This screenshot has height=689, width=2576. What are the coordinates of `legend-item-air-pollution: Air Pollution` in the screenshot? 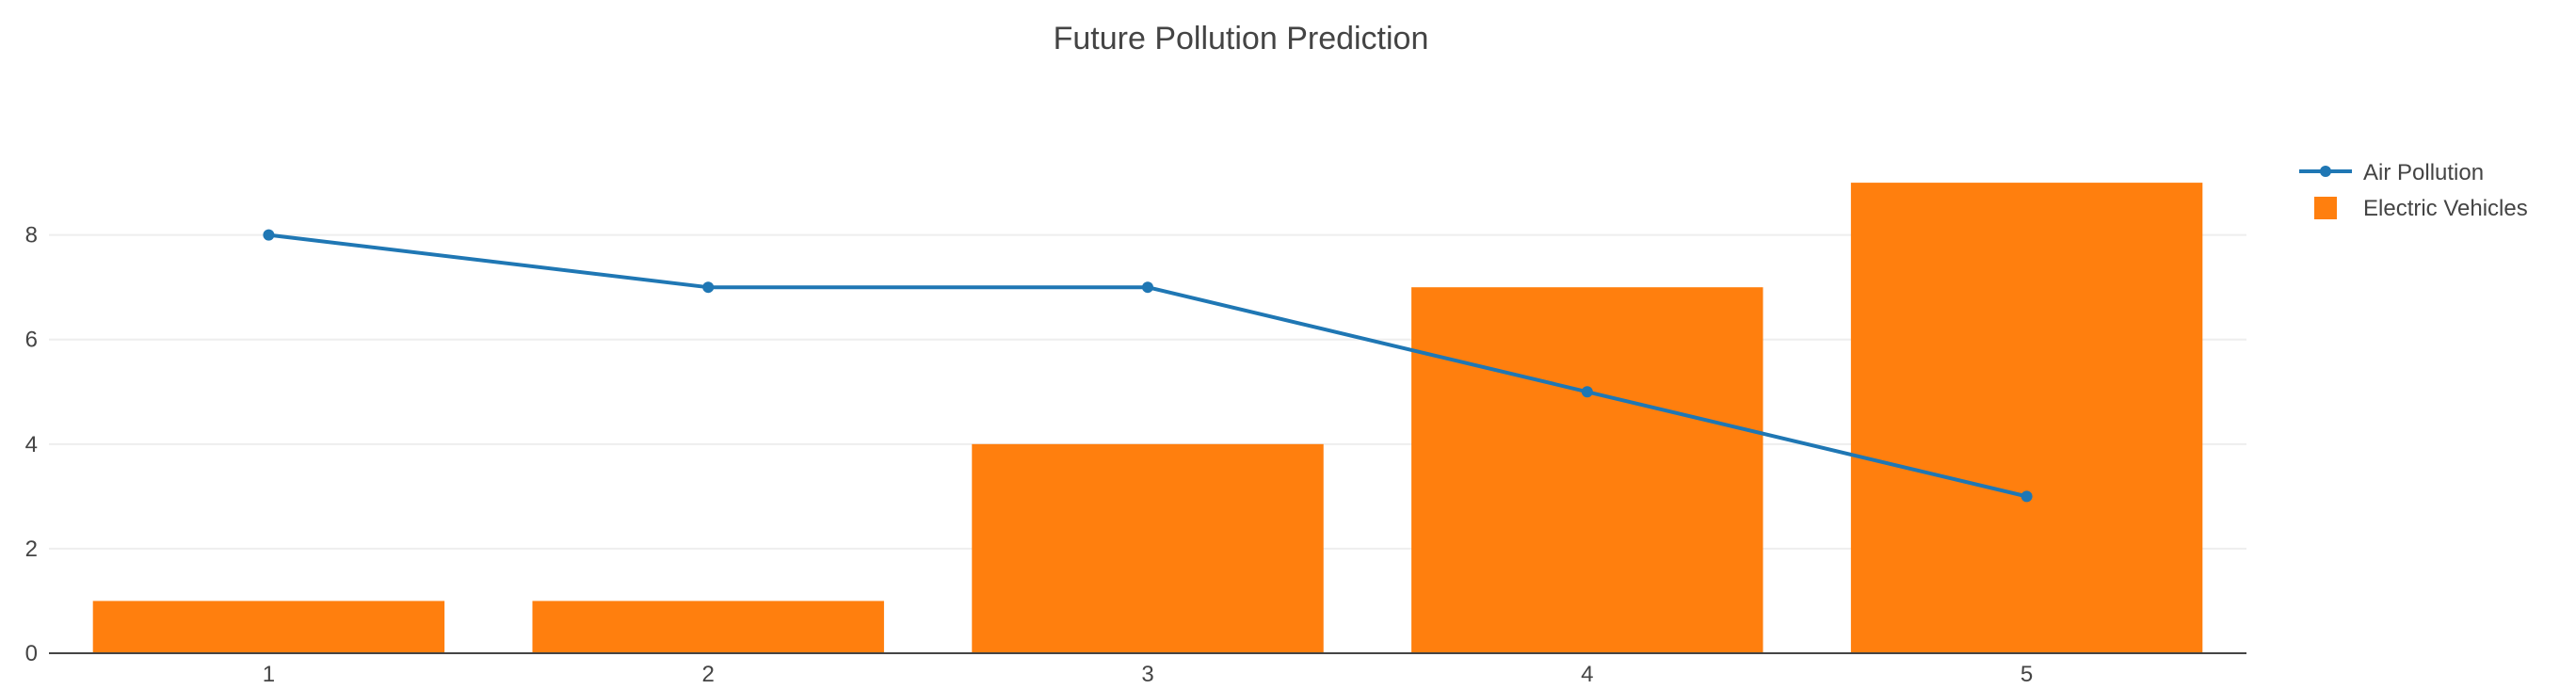 It's located at (2391, 173).